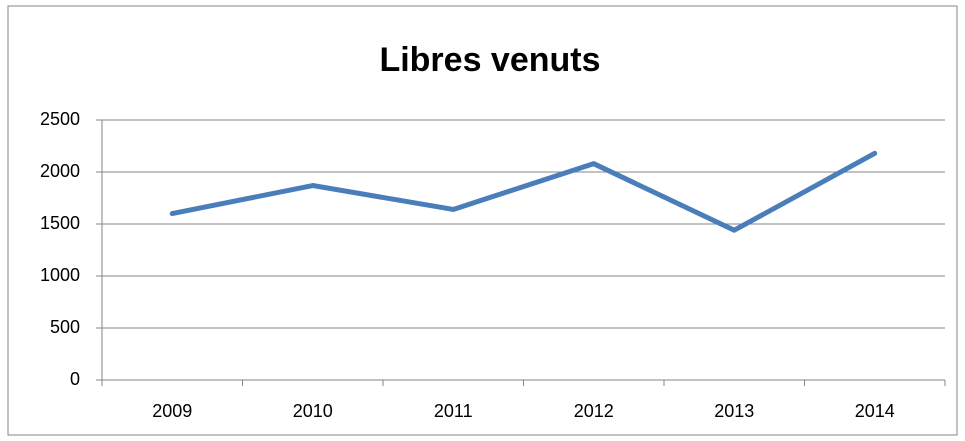 The image size is (965, 441). Describe the element at coordinates (489, 60) in the screenshot. I see `chart-title: Libres venuts` at that location.